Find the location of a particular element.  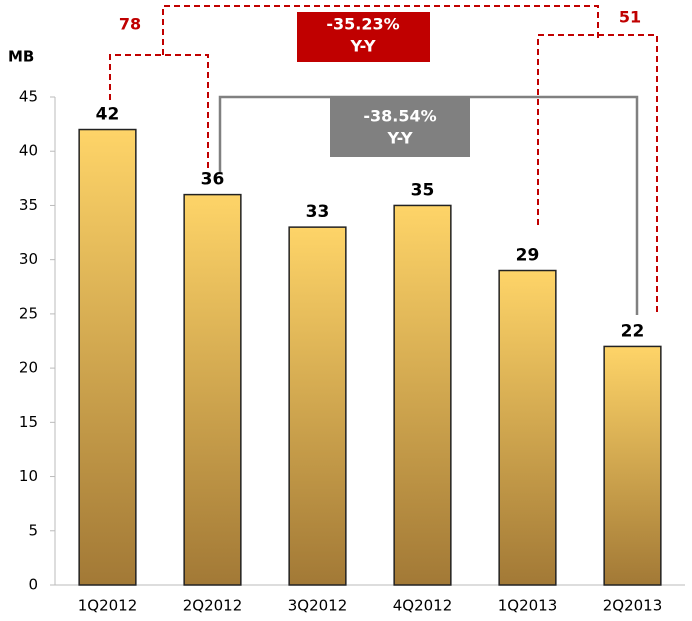

y-tick-label: 45 is located at coordinates (28, 97).